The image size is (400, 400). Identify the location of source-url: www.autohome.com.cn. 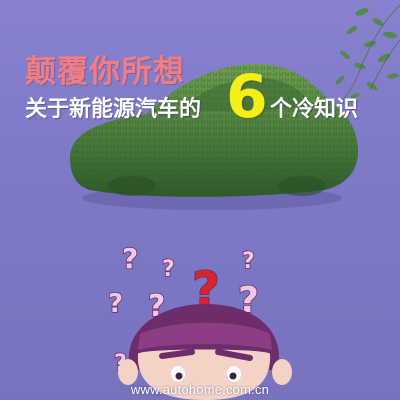
(200, 389).